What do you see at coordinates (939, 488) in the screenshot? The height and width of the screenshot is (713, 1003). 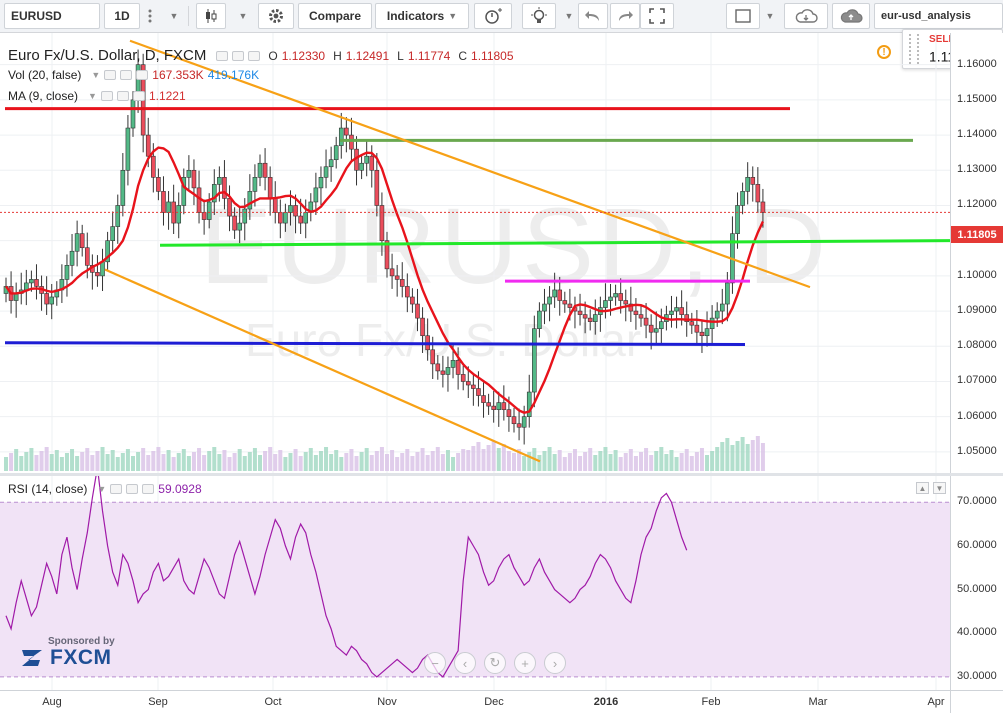 I see `pane-maximize-icon: ▼` at bounding box center [939, 488].